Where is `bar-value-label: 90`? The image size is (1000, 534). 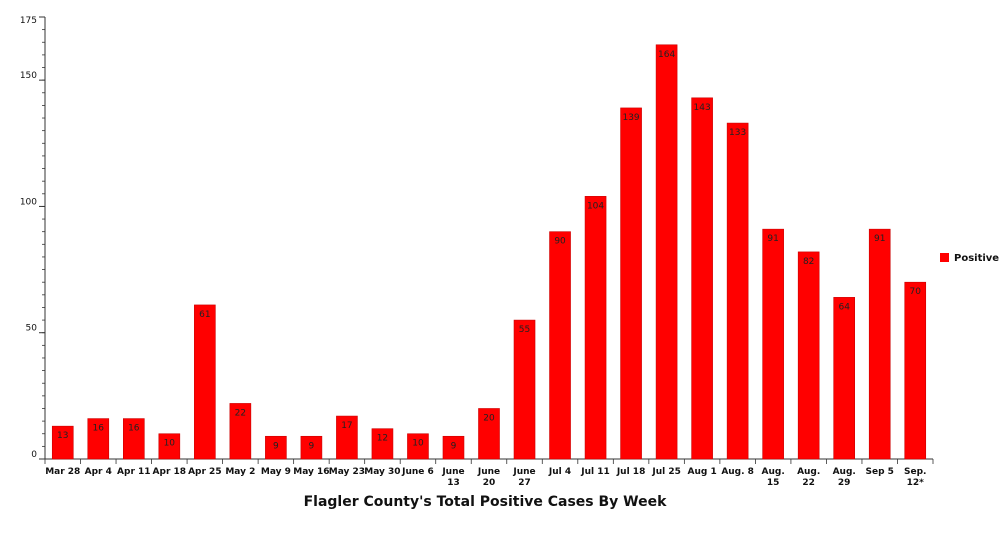
bar-value-label: 90 is located at coordinates (560, 242).